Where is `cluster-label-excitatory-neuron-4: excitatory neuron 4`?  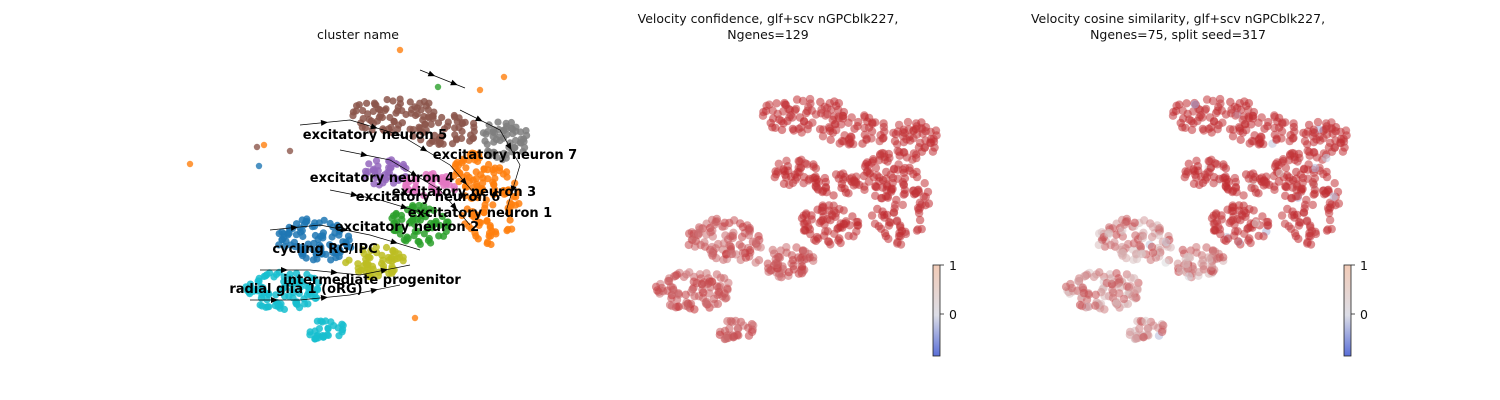 cluster-label-excitatory-neuron-4: excitatory neuron 4 is located at coordinates (382, 178).